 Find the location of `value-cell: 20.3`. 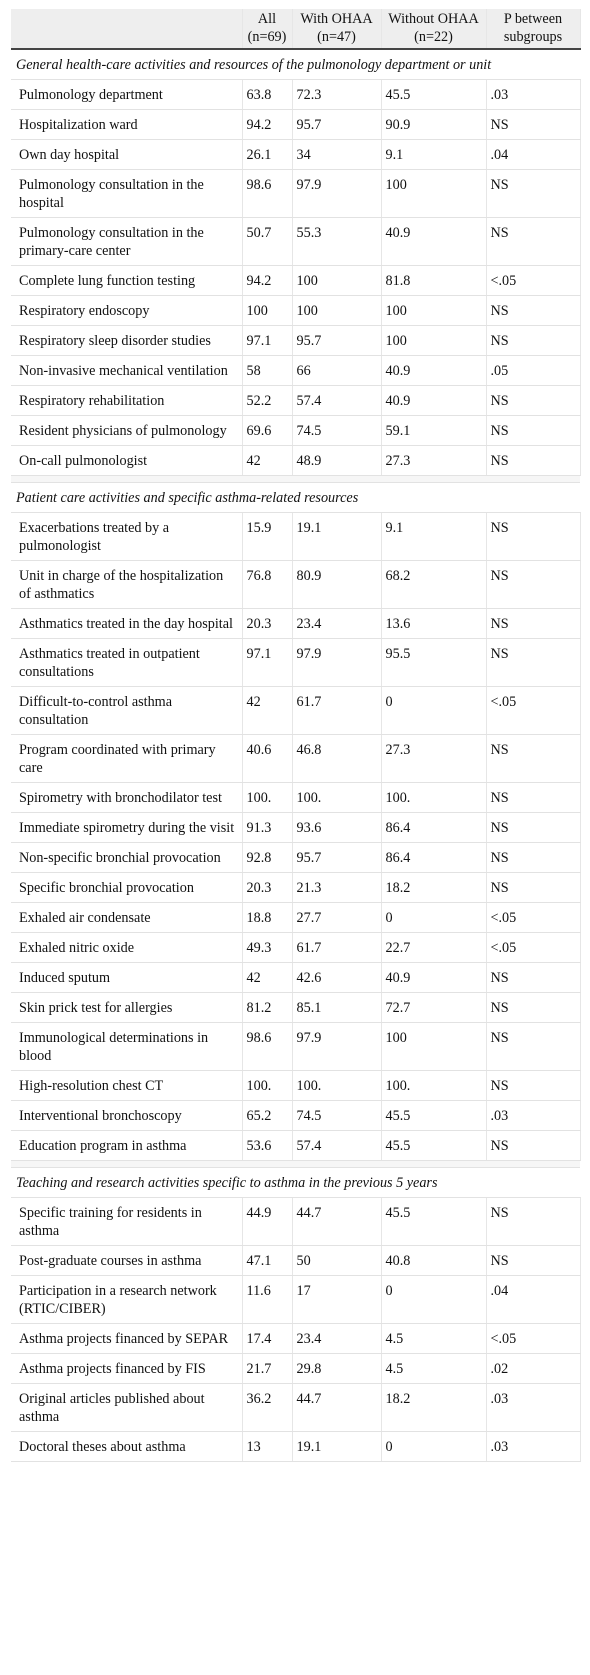

value-cell: 20.3 is located at coordinates (267, 887).